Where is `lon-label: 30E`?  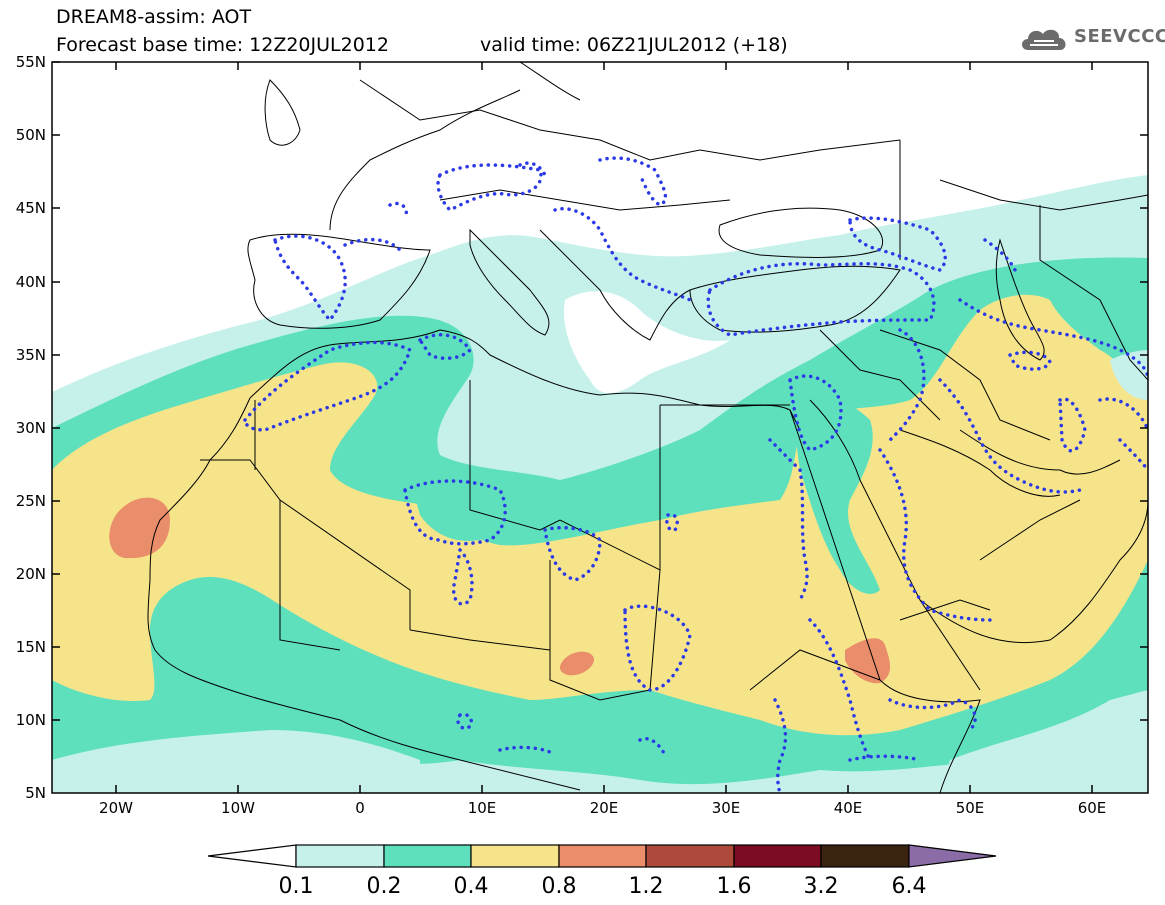 lon-label: 30E is located at coordinates (726, 808).